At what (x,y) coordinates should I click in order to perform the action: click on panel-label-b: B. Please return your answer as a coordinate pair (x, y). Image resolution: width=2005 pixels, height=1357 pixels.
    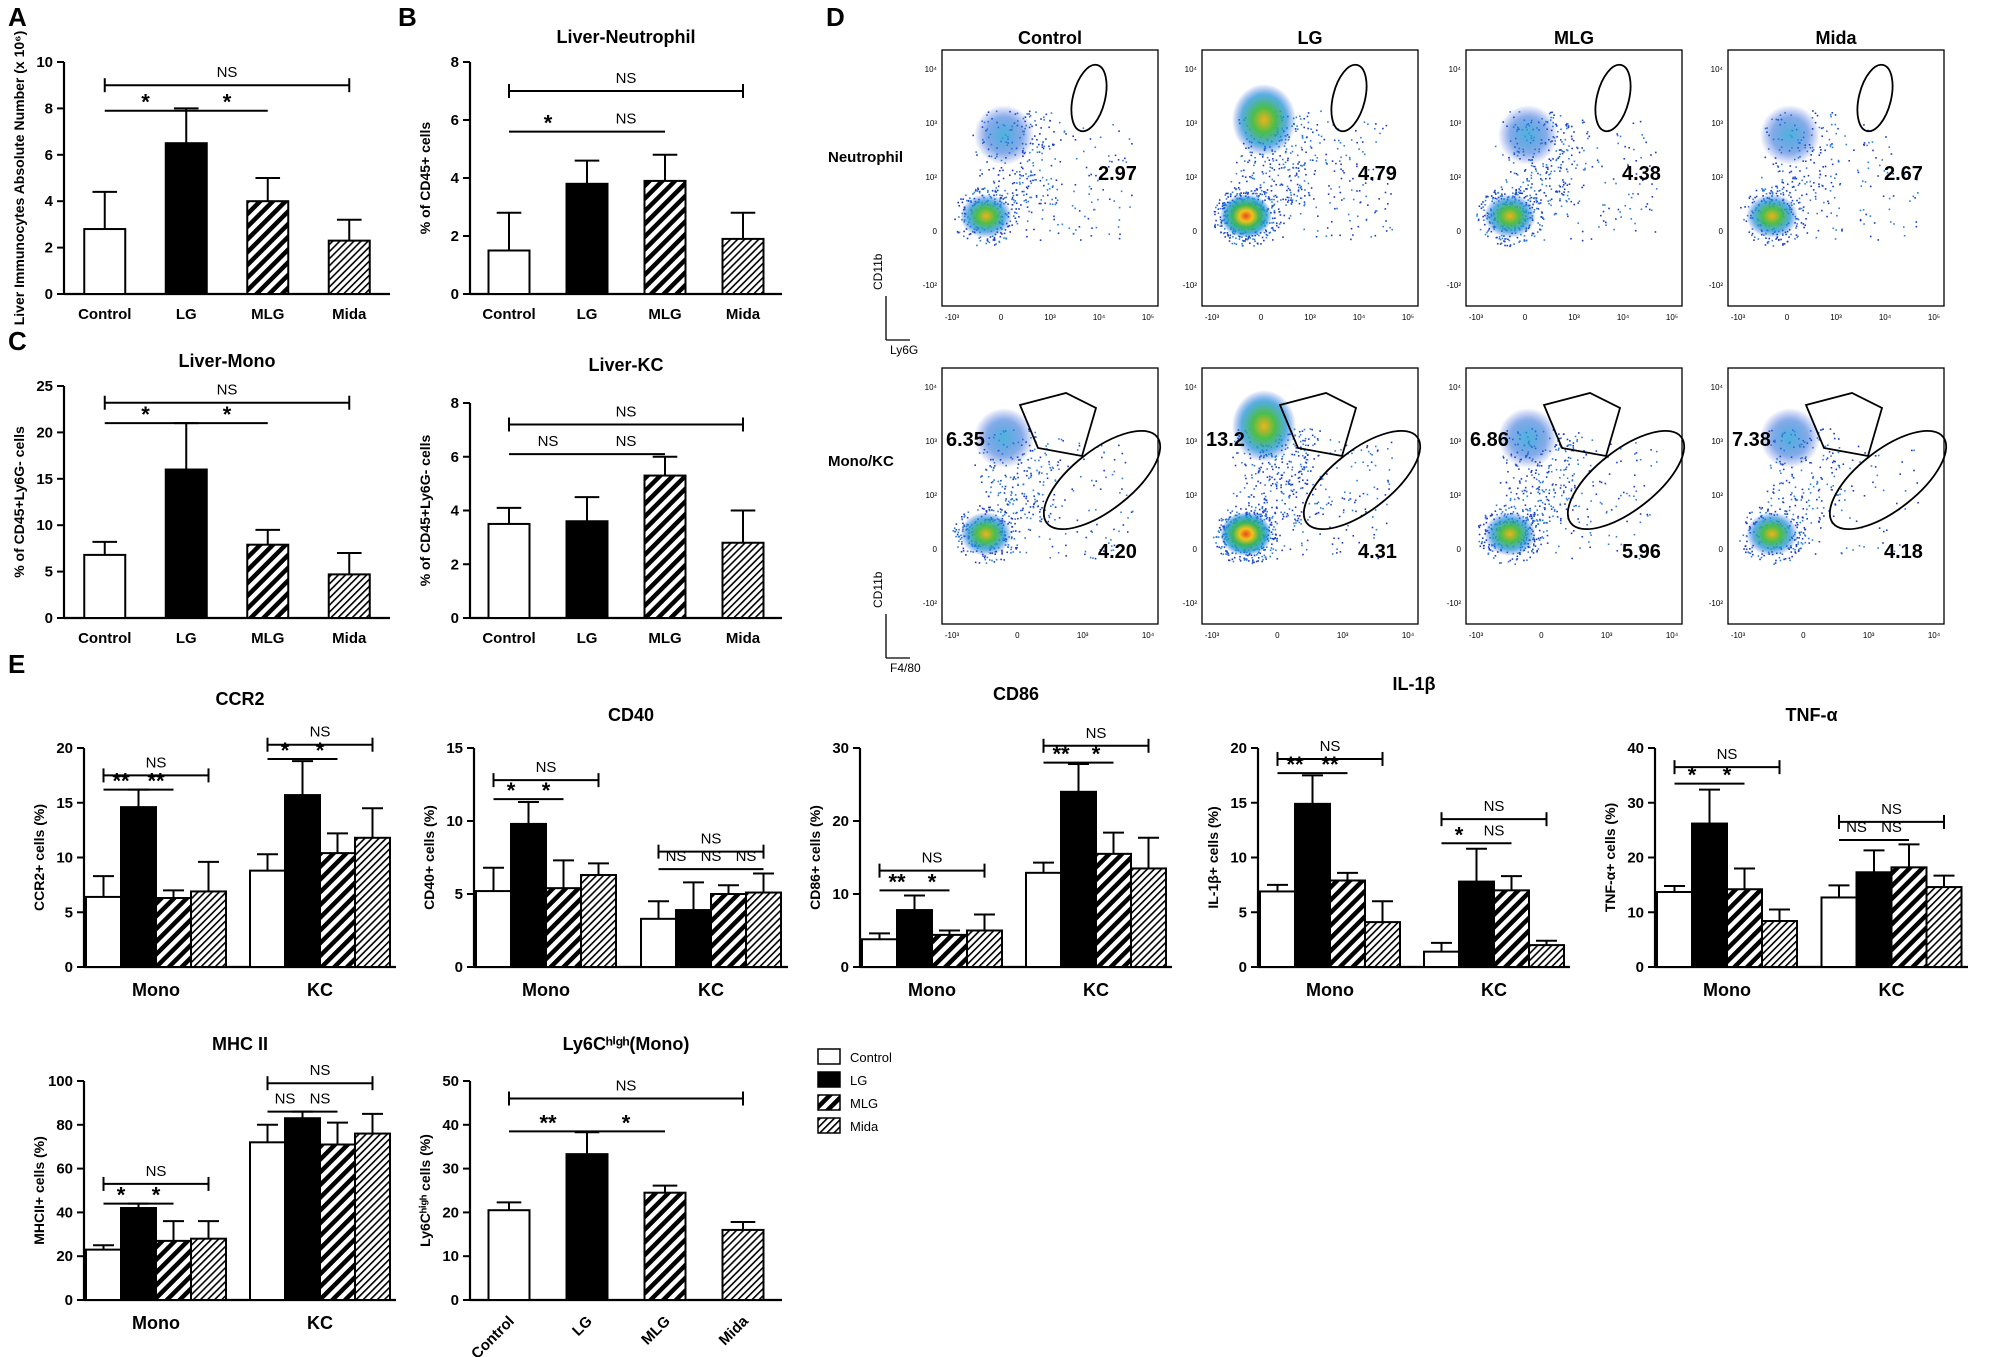
    Looking at the image, I should click on (407, 17).